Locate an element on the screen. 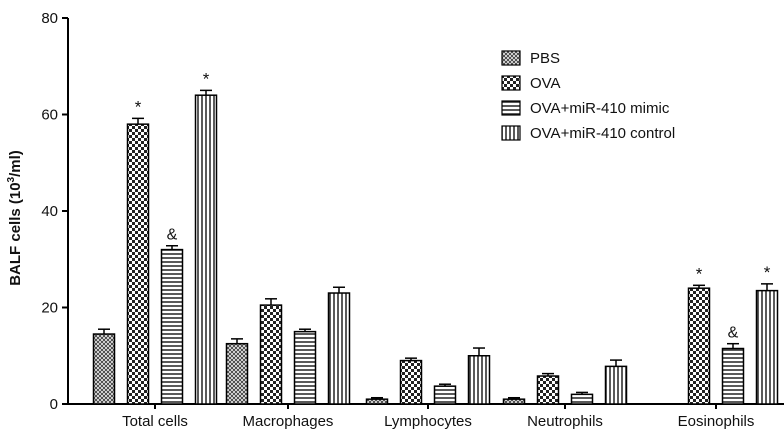 The width and height of the screenshot is (784, 436). x-tick-label: Macrophages is located at coordinates (288, 421).